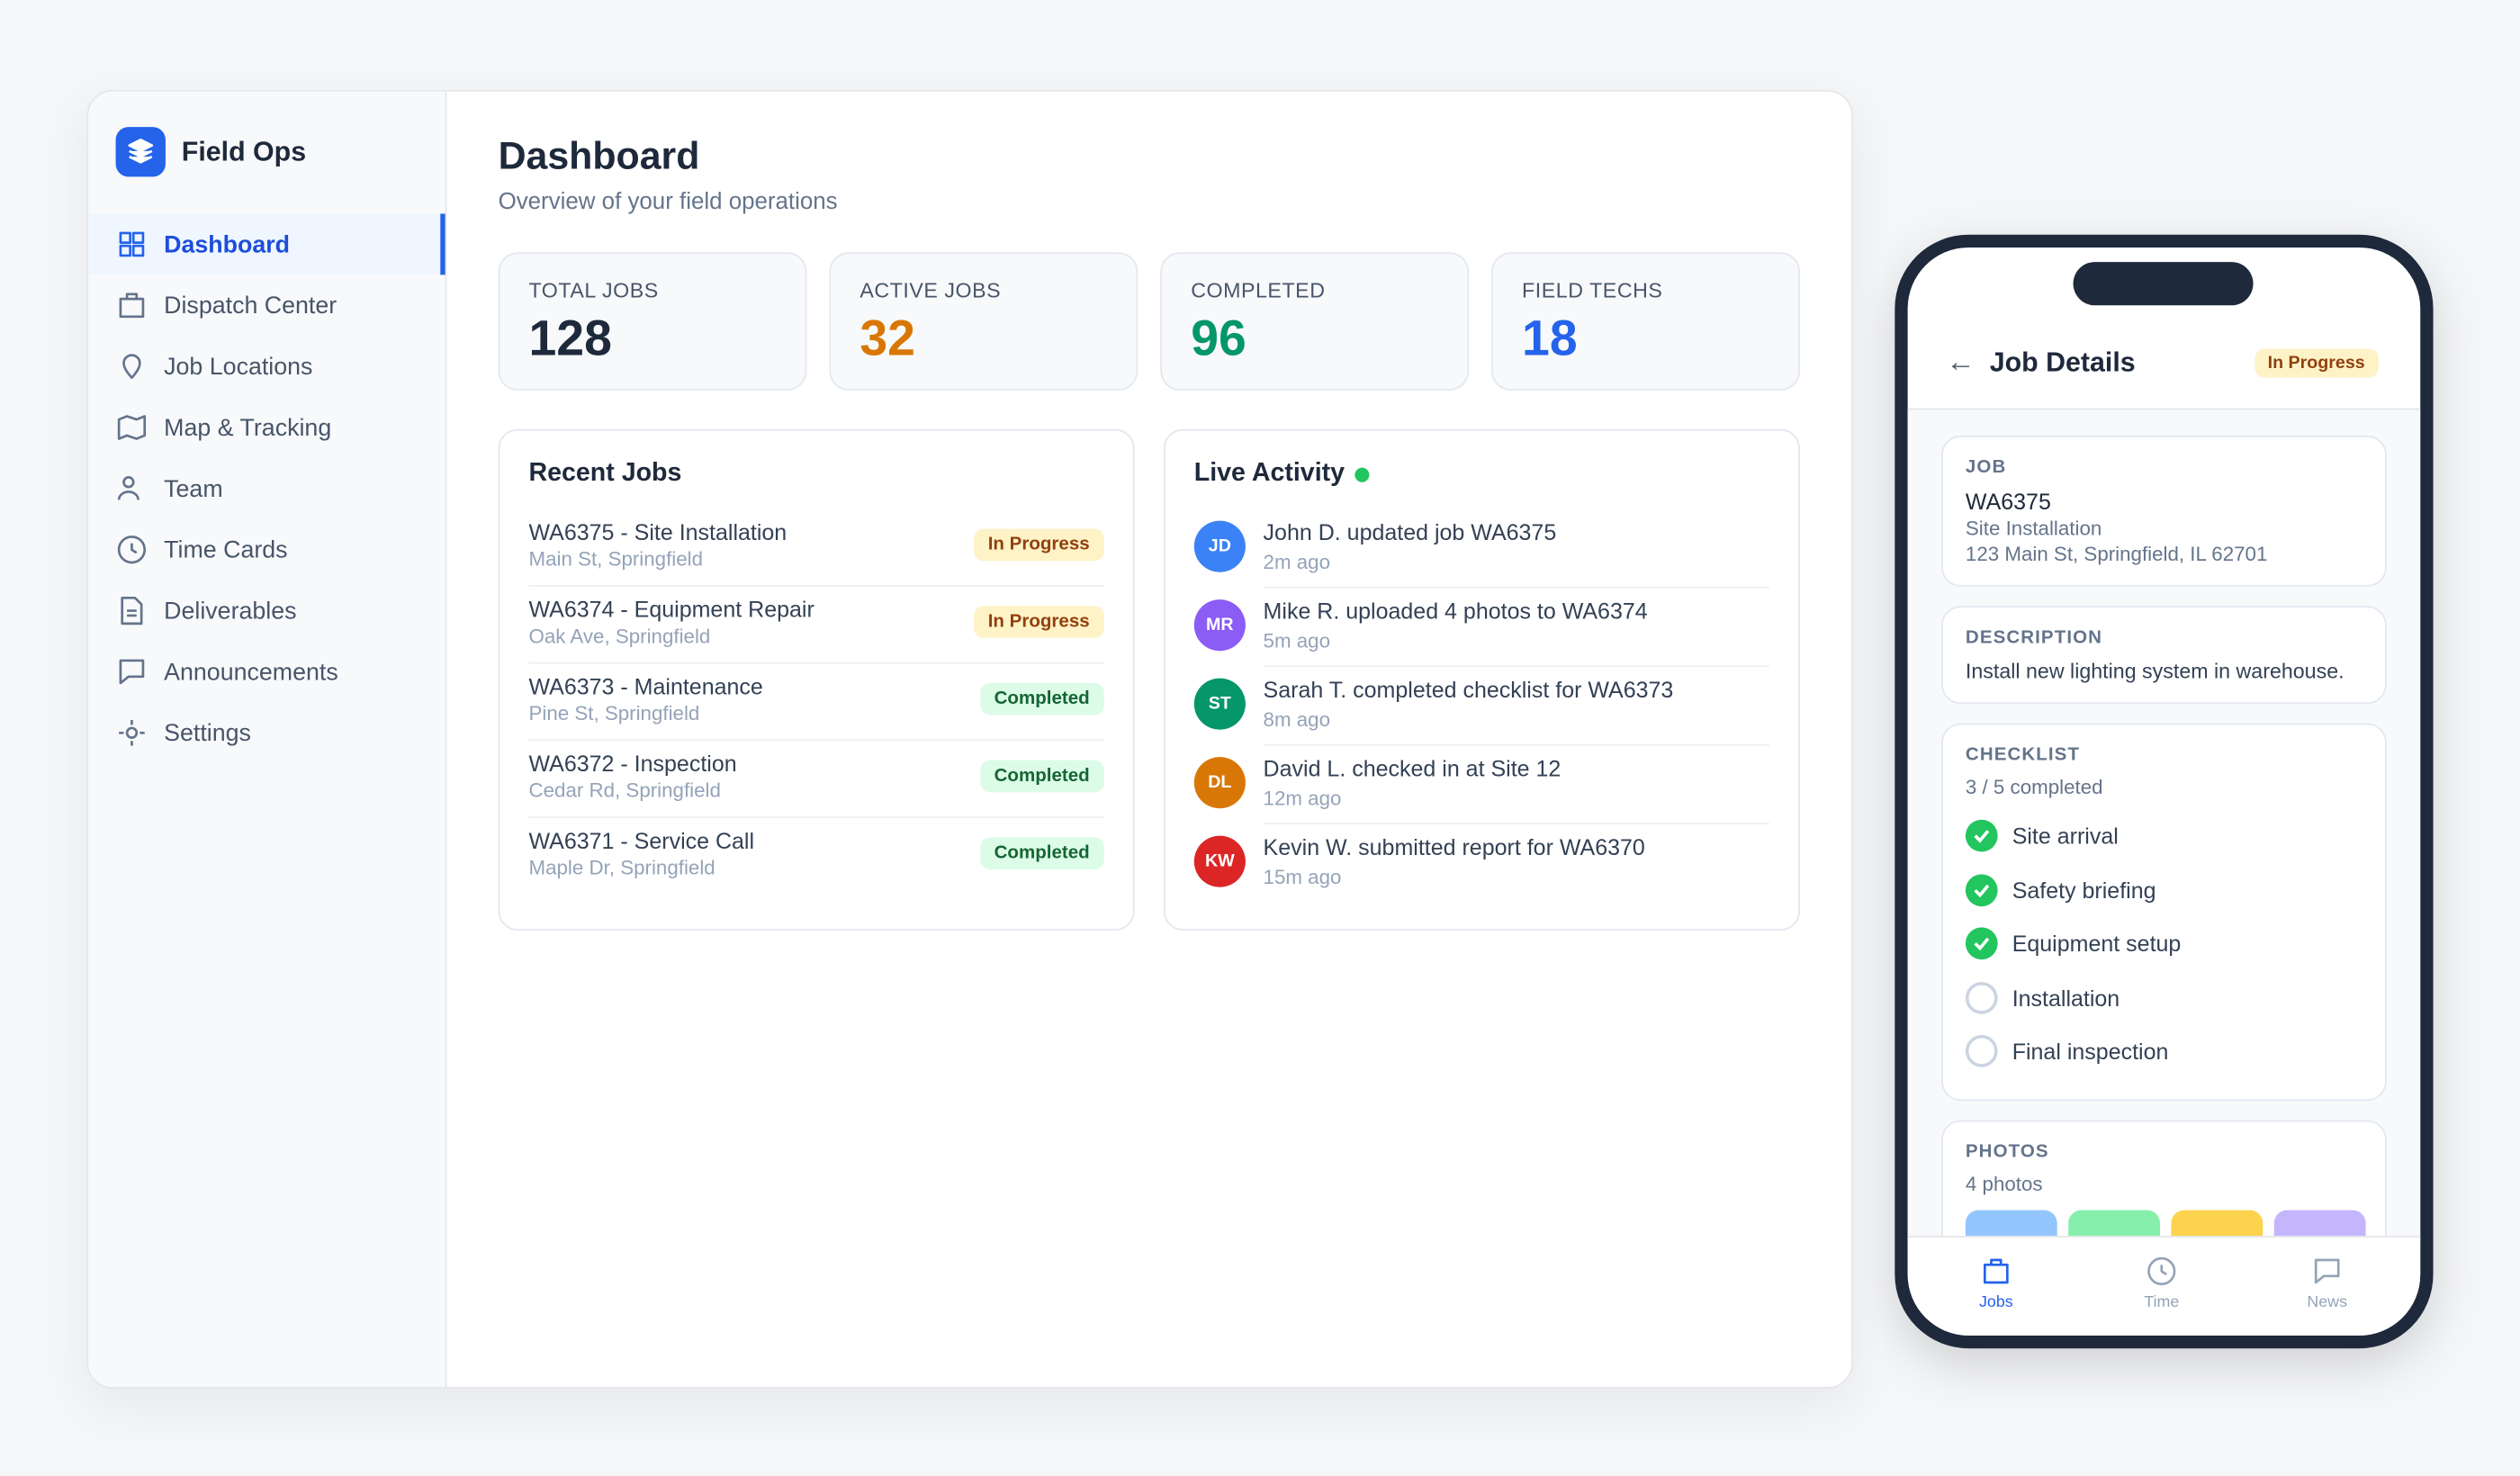 This screenshot has width=2520, height=1476. I want to click on nav-item: Map & Tracking, so click(267, 427).